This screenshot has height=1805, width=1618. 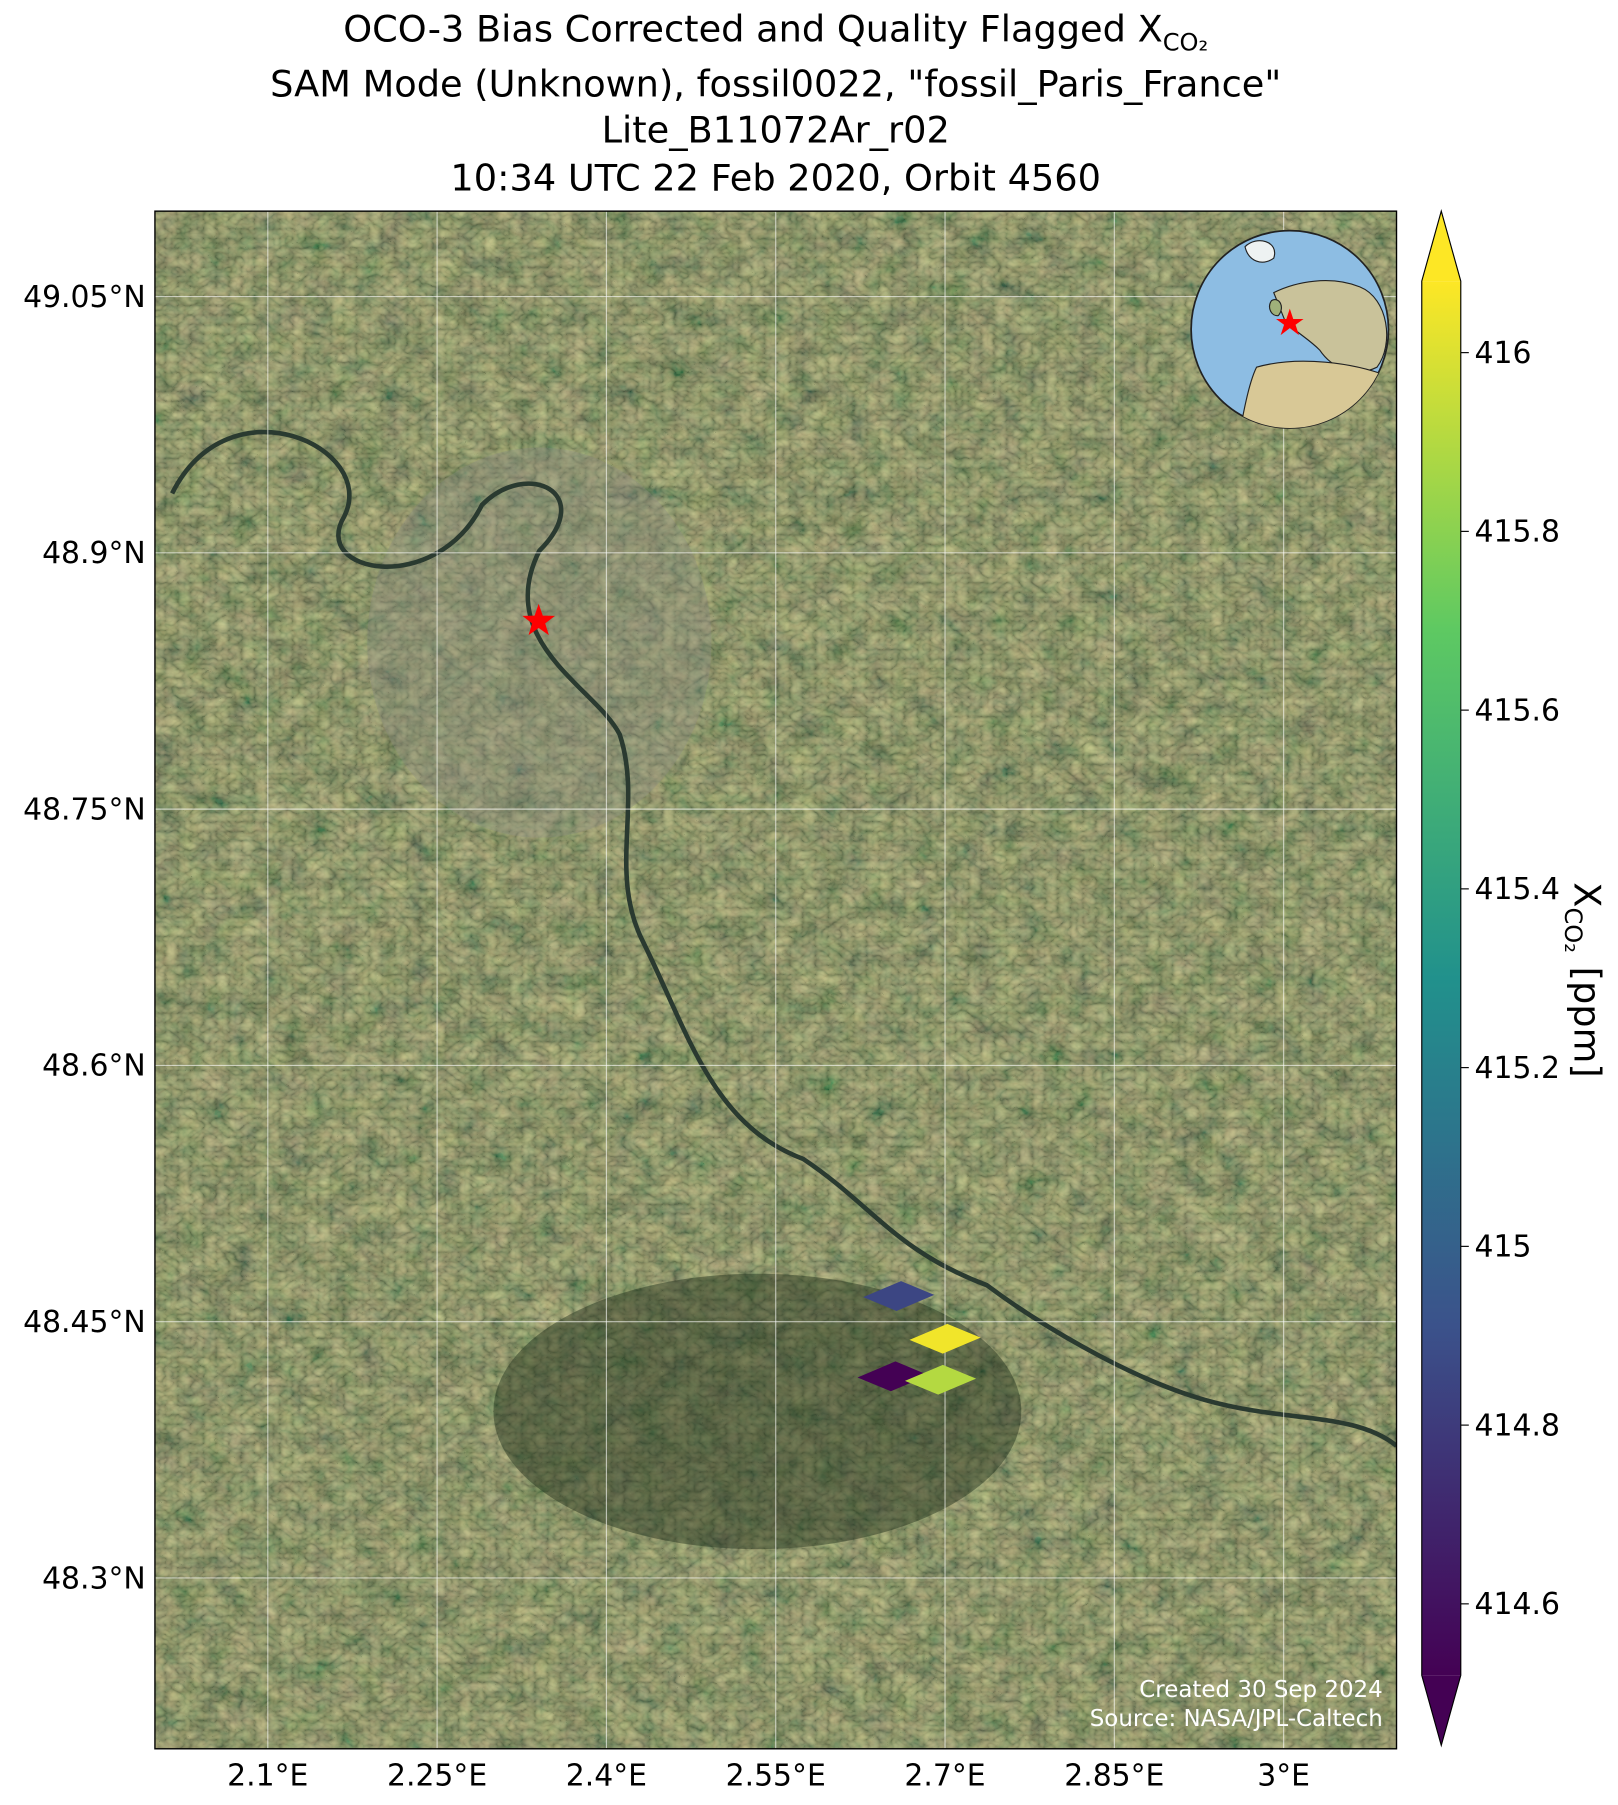 I want to click on colorbar-tick-label: 414.6, so click(x=1517, y=1604).